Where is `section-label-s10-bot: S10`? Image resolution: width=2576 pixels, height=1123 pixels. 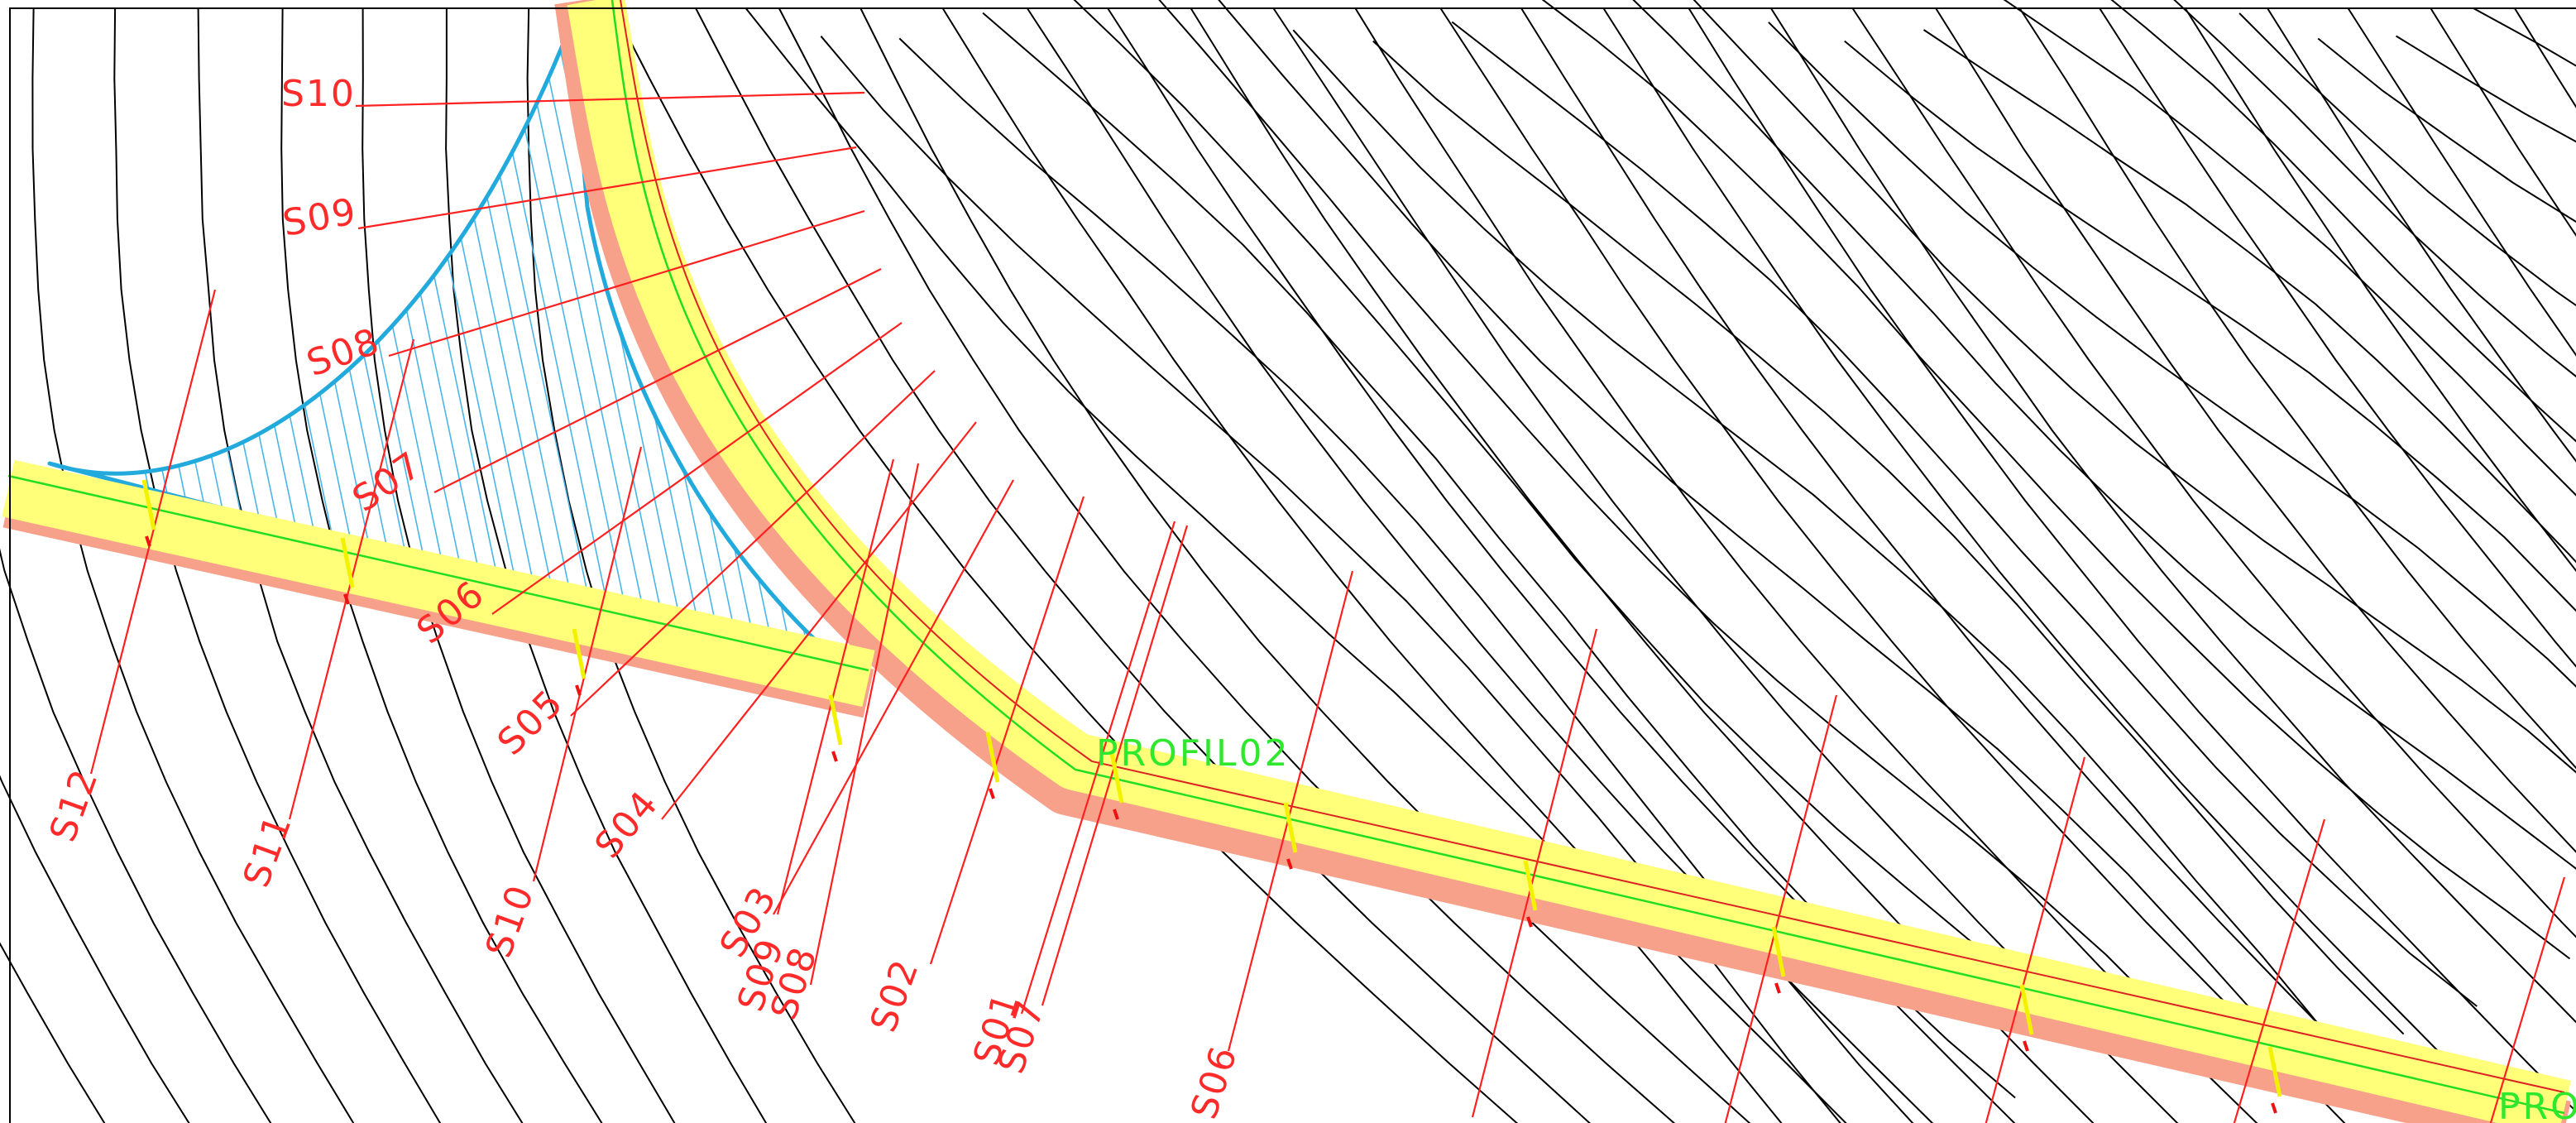 section-label-s10-bot: S10 is located at coordinates (510, 921).